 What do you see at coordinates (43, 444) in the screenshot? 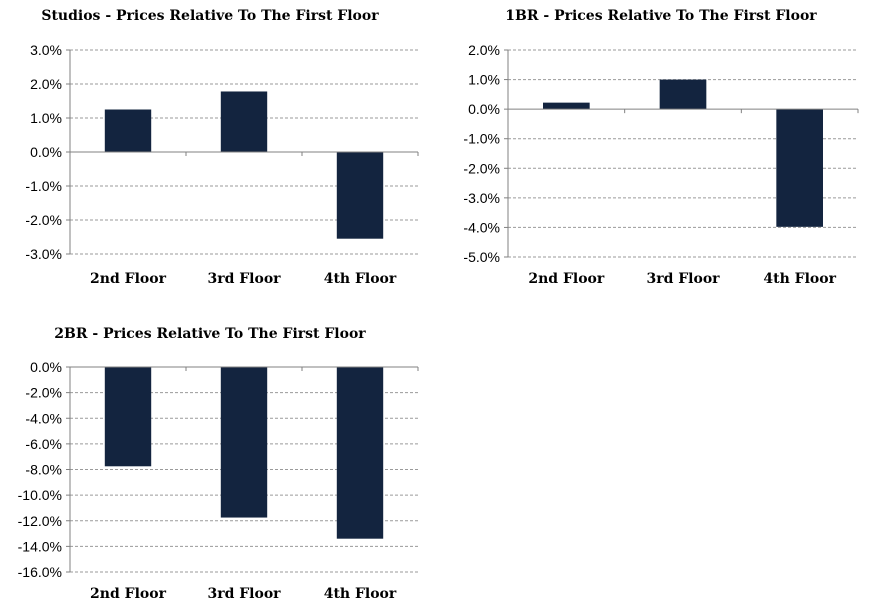
I see `y-tick-label: -6.0%` at bounding box center [43, 444].